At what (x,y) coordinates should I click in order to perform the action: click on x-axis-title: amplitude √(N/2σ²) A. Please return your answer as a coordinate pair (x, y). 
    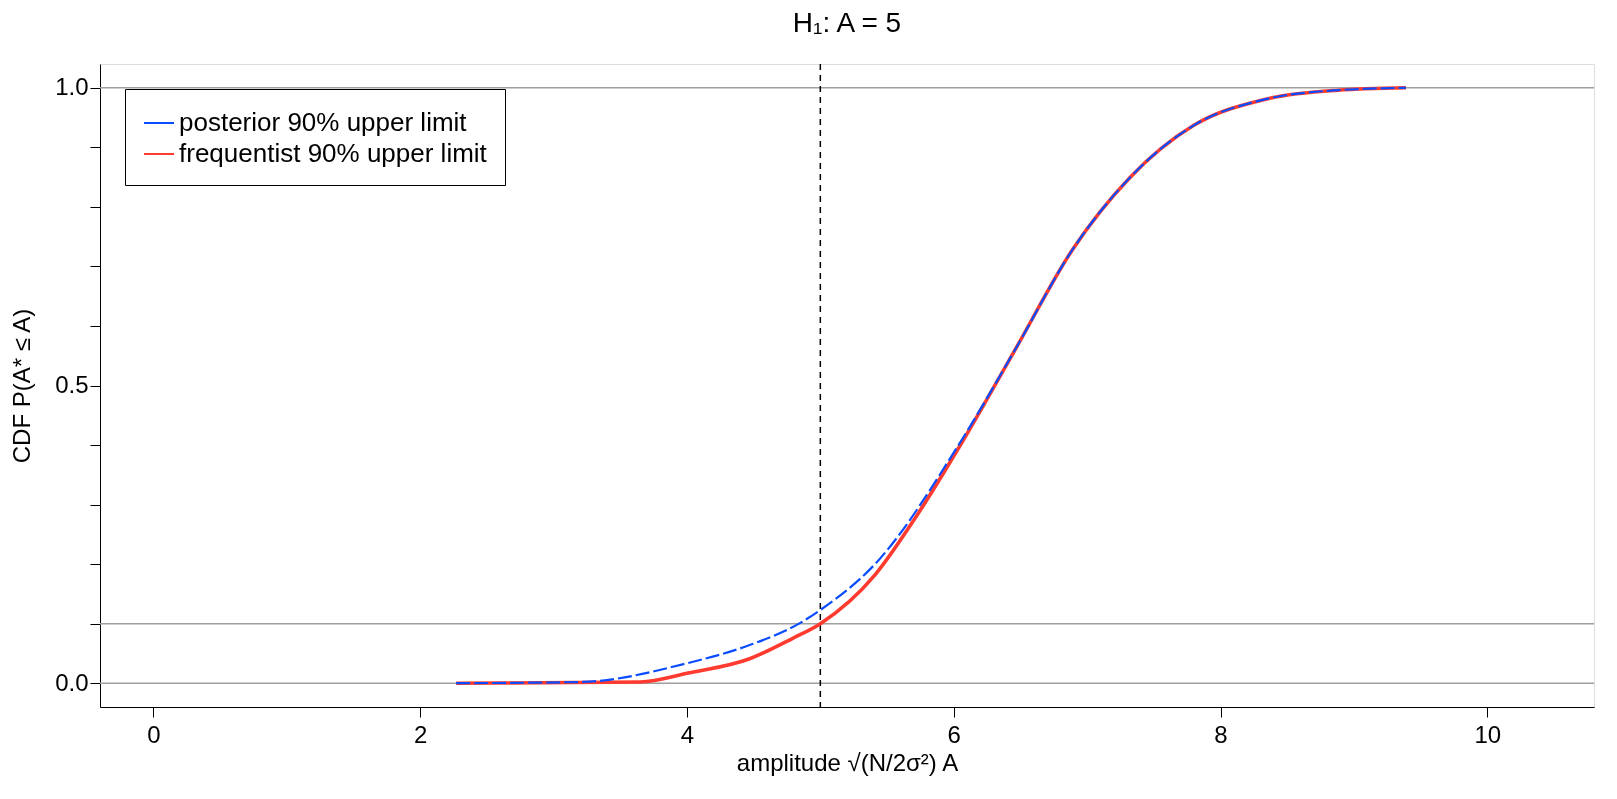
    Looking at the image, I should click on (847, 762).